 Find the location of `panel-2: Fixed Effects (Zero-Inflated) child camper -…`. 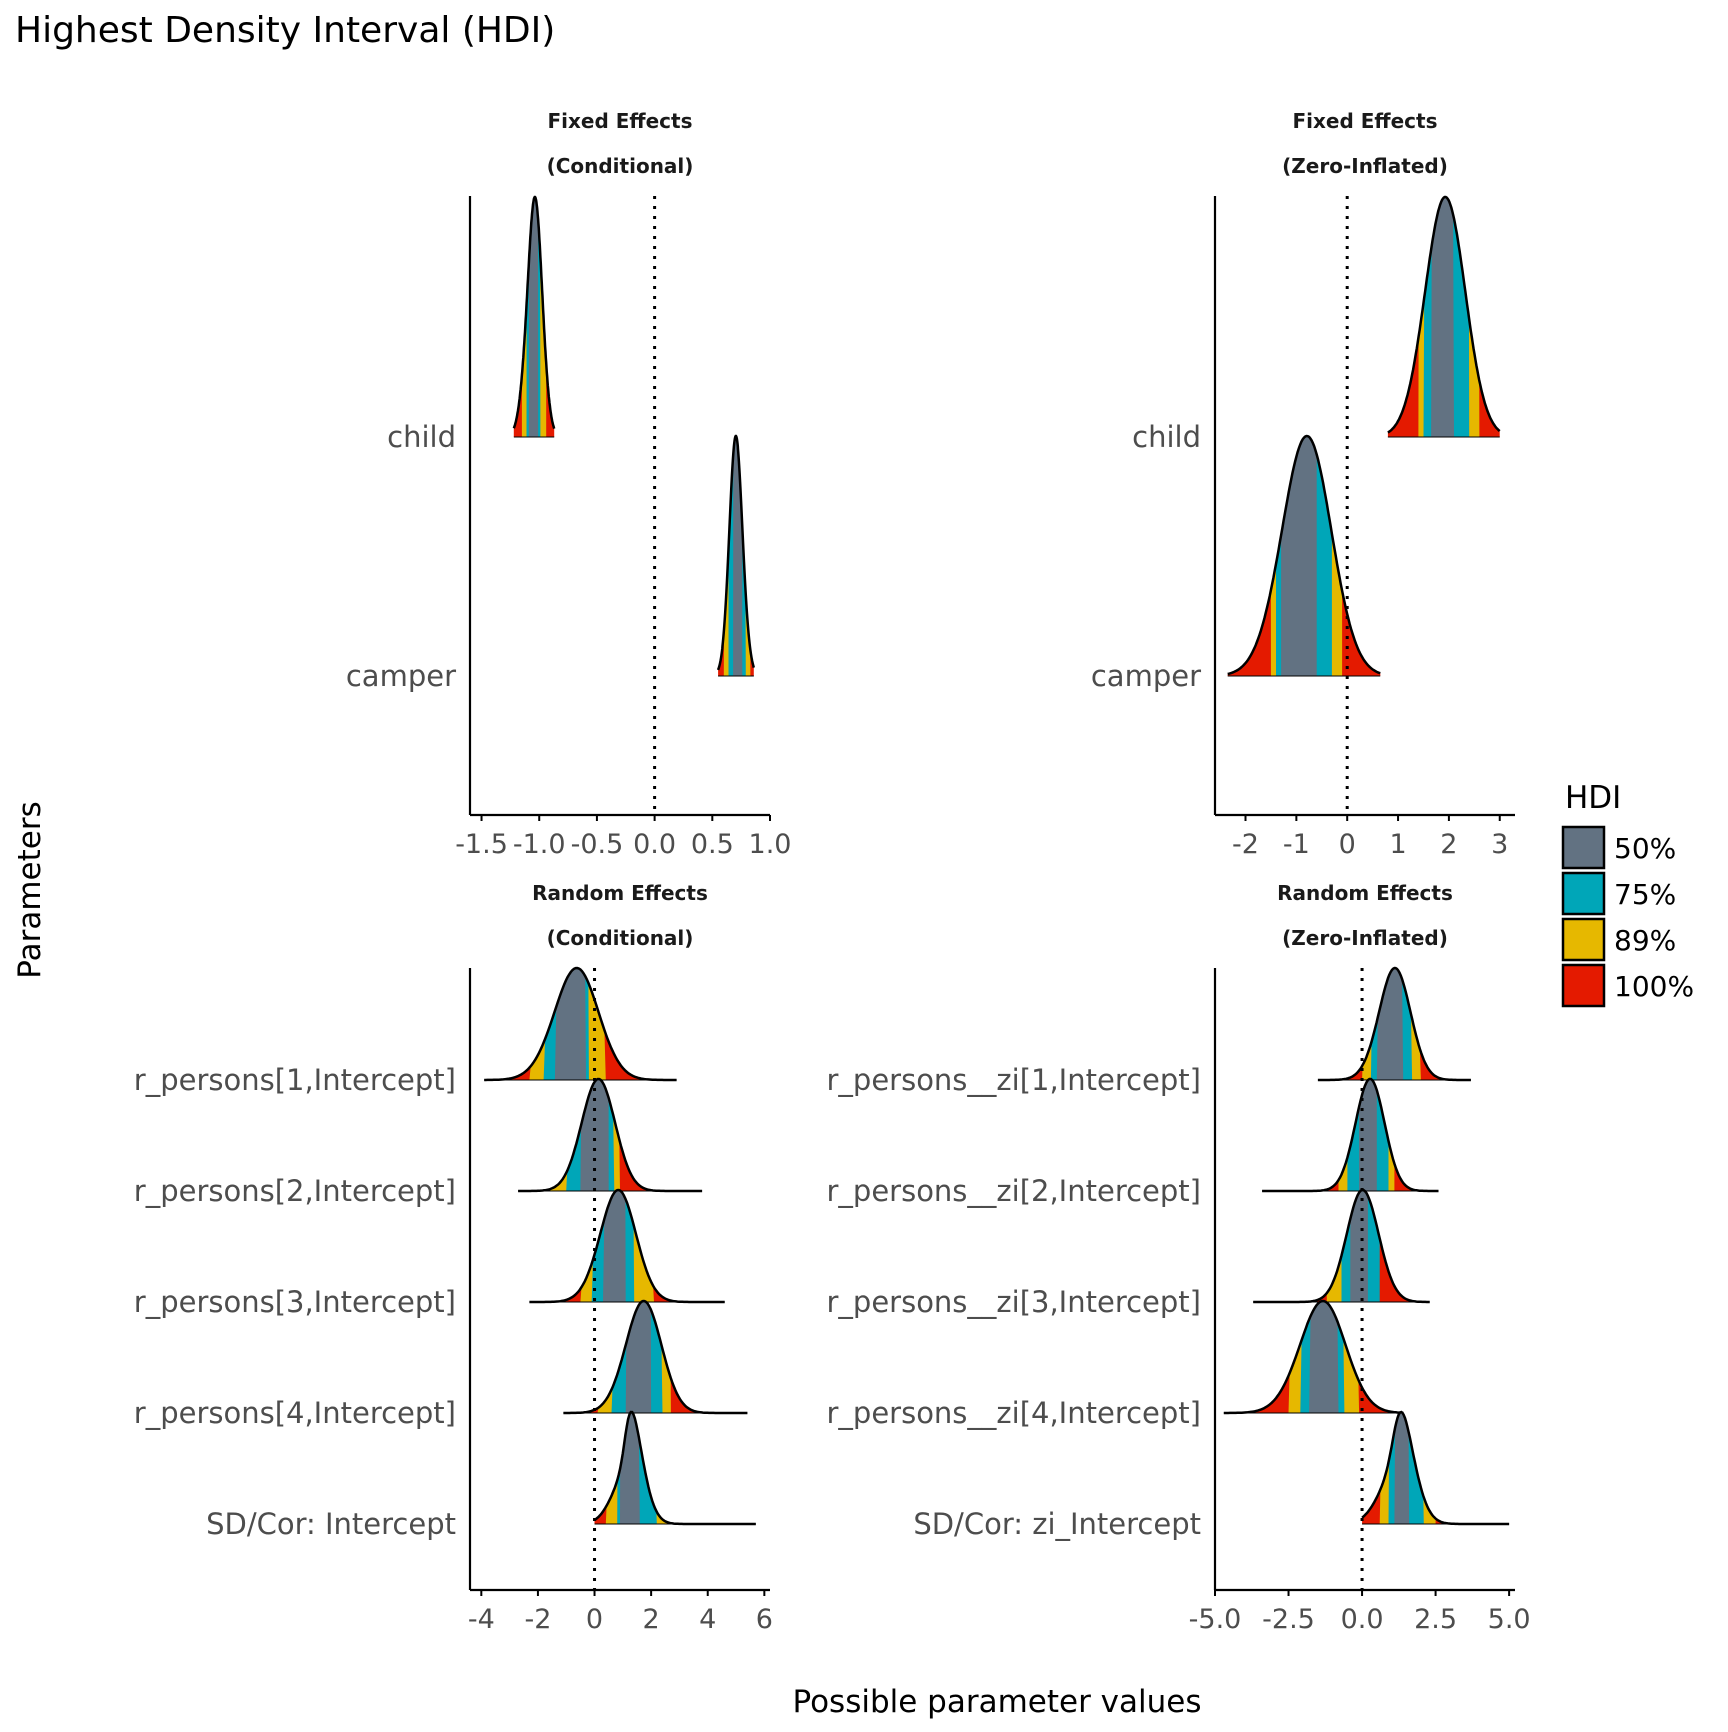

panel-2: Fixed Effects (Zero-Inflated) child camper -… is located at coordinates (1303, 484).